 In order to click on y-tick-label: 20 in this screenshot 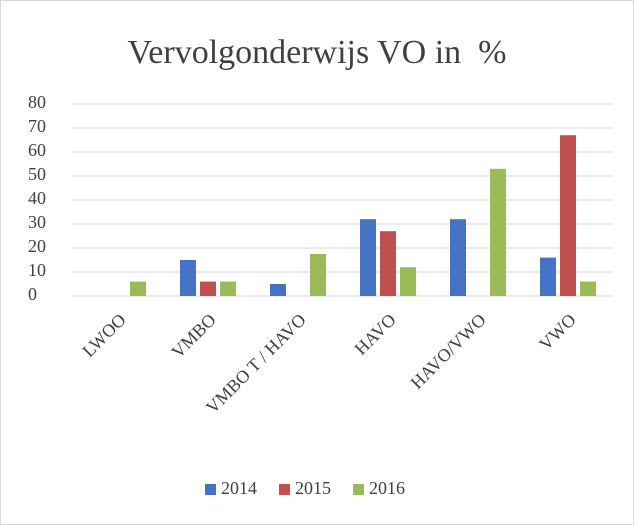, I will do `click(37, 246)`.